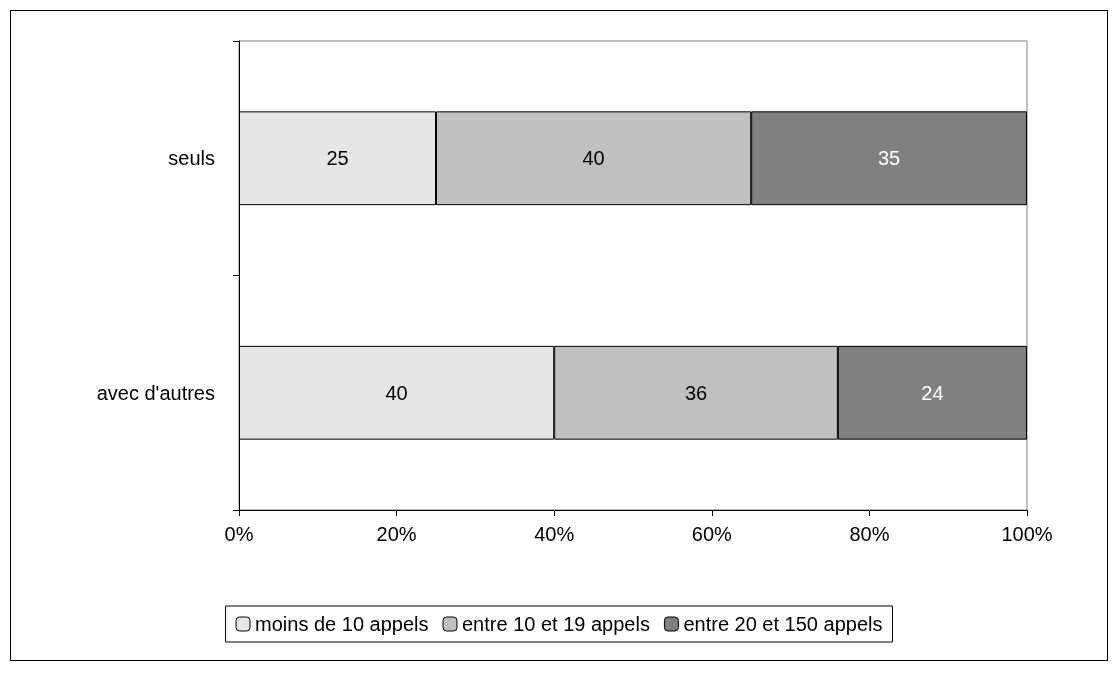 This screenshot has height=673, width=1120. Describe the element at coordinates (191, 158) in the screenshot. I see `y-tick-label: seuls` at that location.